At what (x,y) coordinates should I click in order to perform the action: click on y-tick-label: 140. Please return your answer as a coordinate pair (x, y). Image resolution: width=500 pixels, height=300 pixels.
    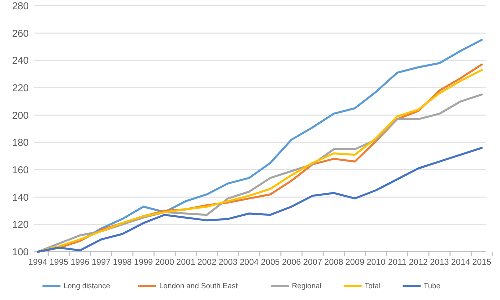
    Looking at the image, I should click on (21, 198).